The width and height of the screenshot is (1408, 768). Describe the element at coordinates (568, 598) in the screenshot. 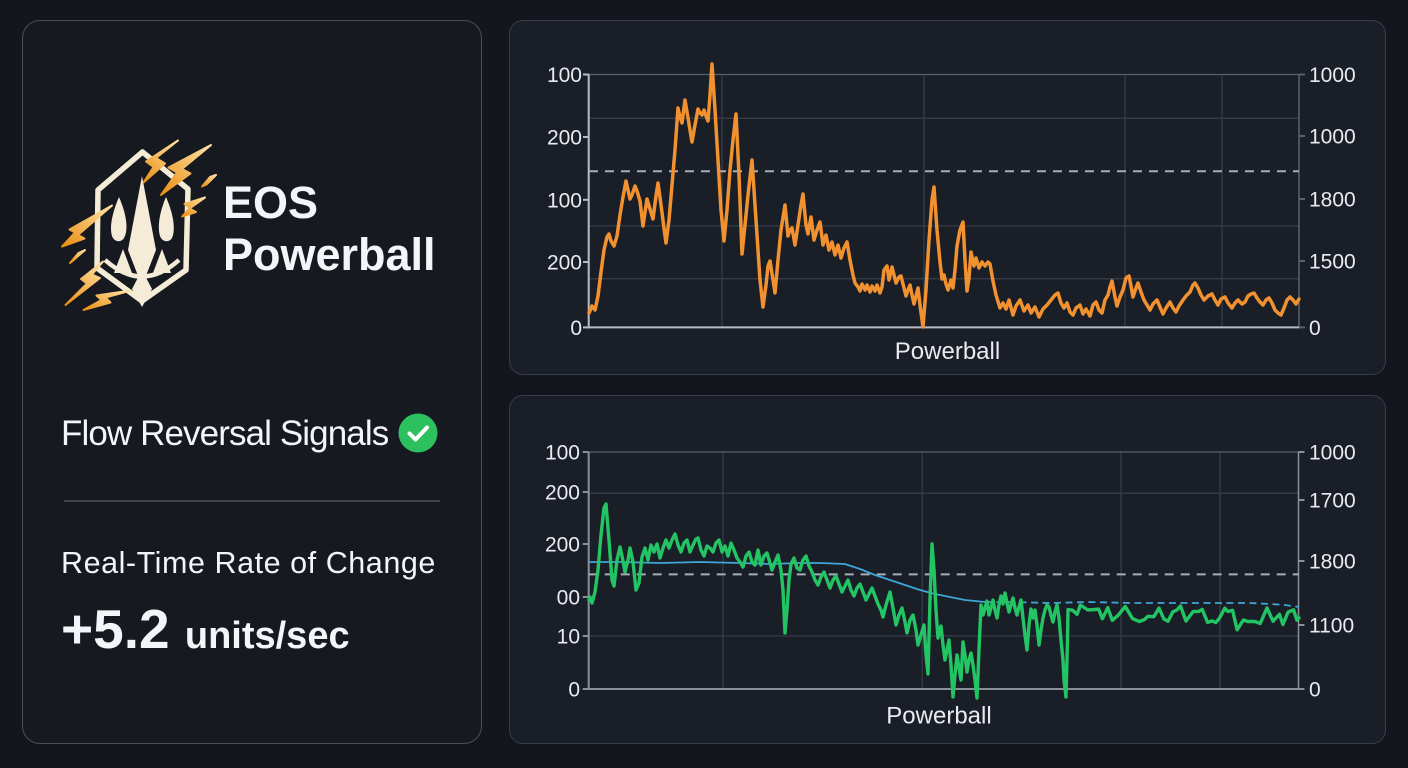

I see `svg-text: 00` at that location.